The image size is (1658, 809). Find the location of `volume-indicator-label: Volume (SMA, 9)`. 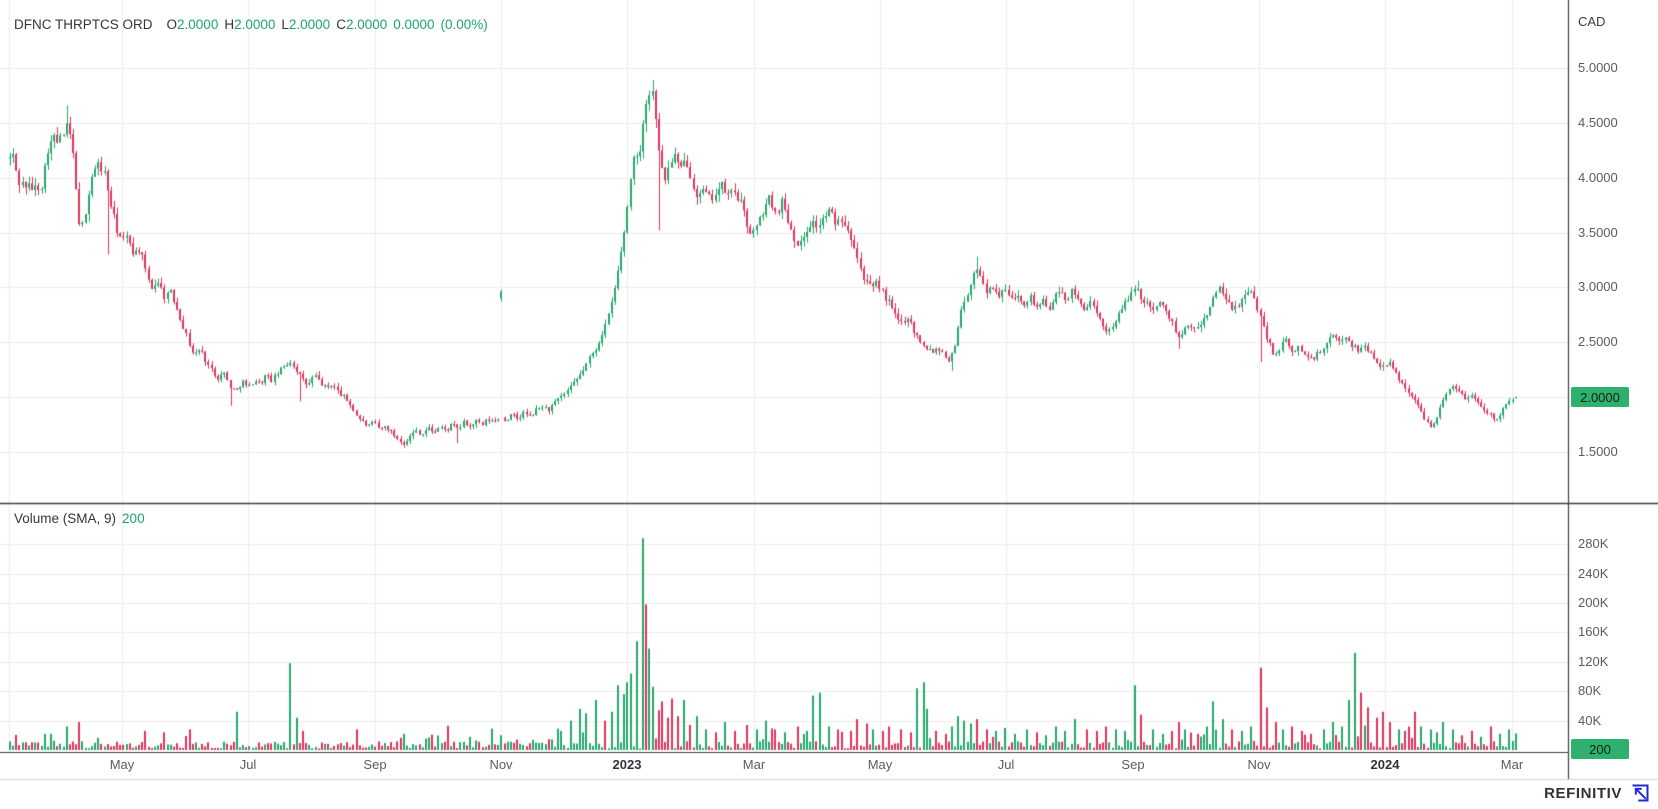

volume-indicator-label: Volume (SMA, 9) is located at coordinates (65, 518).